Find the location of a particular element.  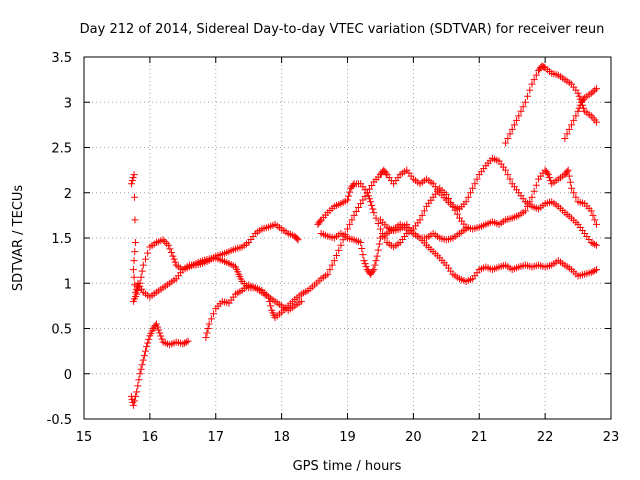

x-axis-title: GPS time / hours is located at coordinates (347, 466).